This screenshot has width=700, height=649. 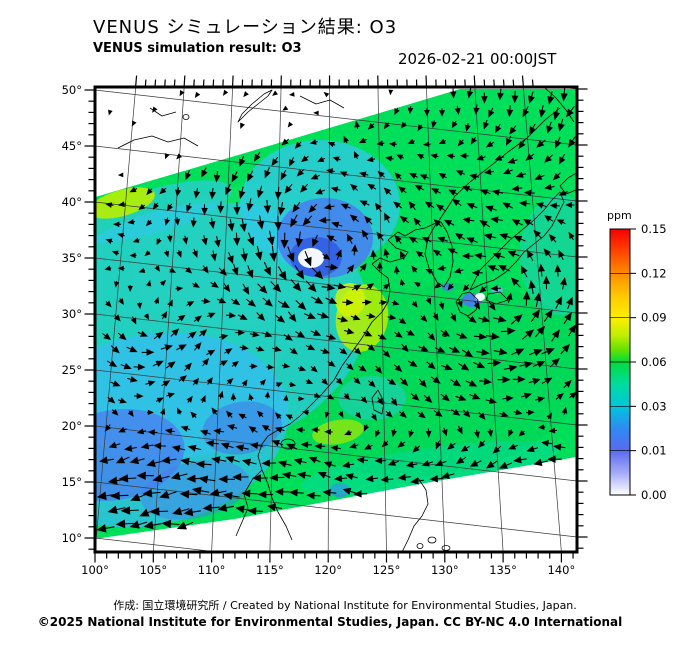 I want to click on lat-axis-label: 30°, so click(x=72, y=314).